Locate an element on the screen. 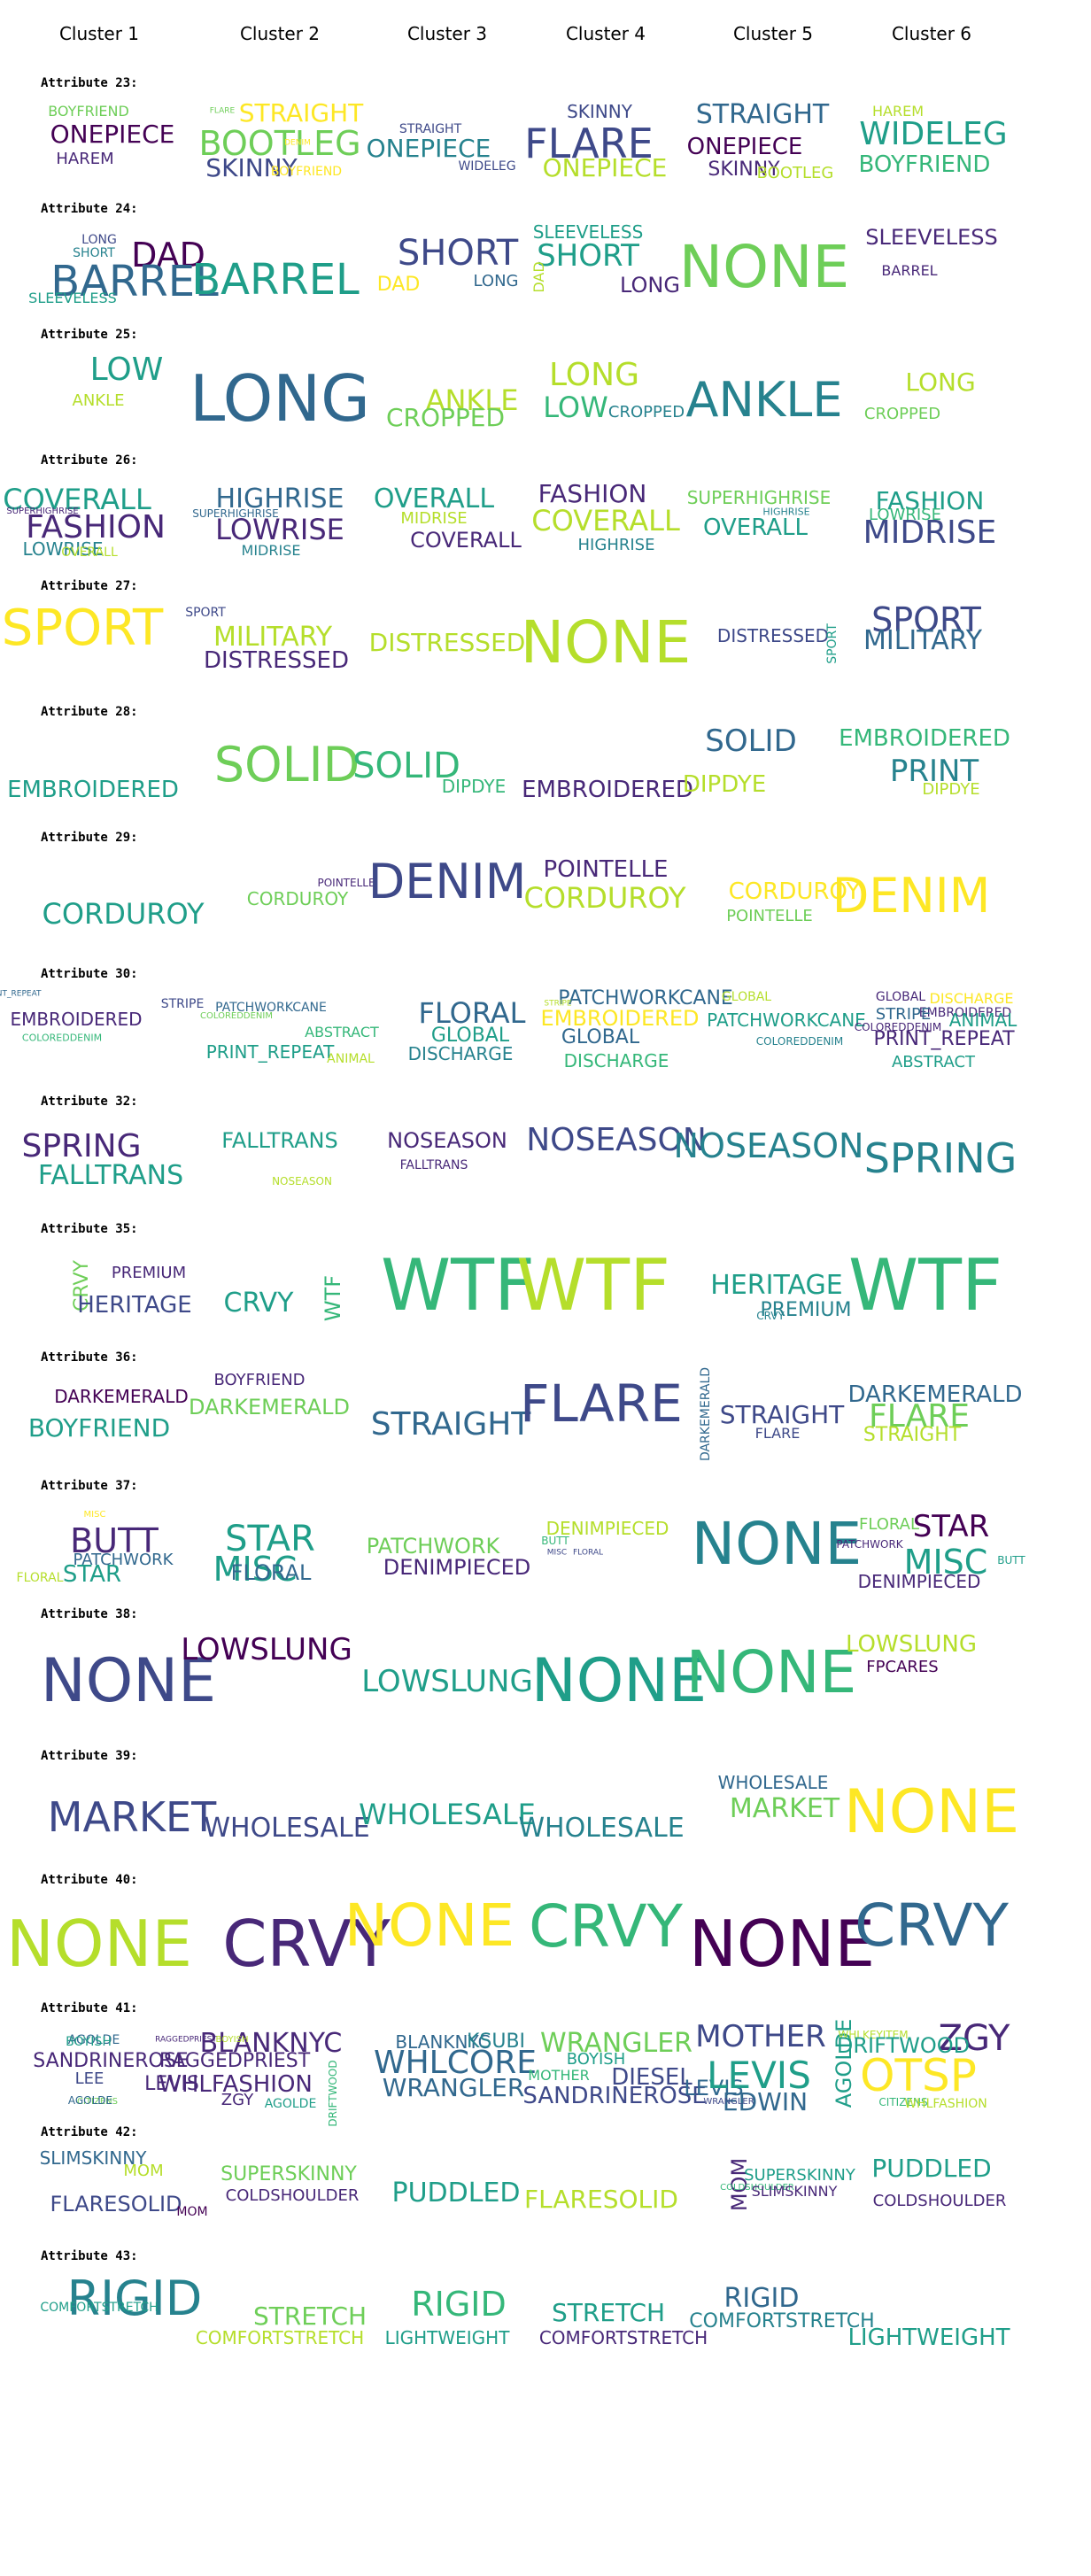  cloud-word: POINTELLE is located at coordinates (606, 869).